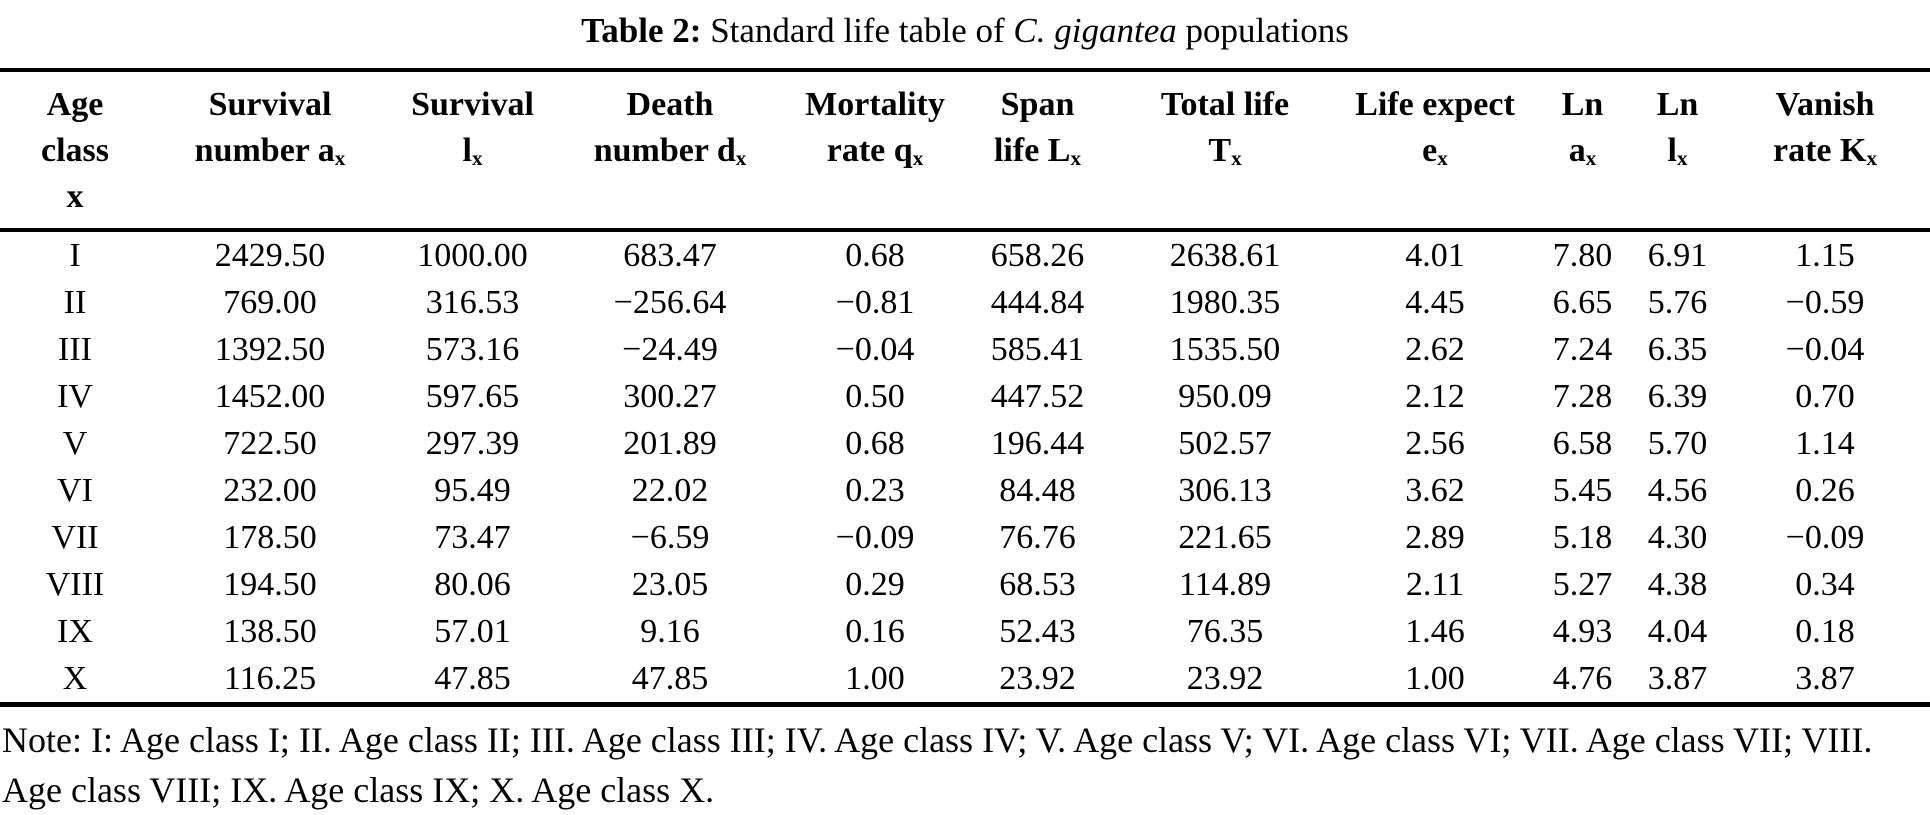 The height and width of the screenshot is (815, 1930). Describe the element at coordinates (1435, 255) in the screenshot. I see `table-cell: 4.01` at that location.